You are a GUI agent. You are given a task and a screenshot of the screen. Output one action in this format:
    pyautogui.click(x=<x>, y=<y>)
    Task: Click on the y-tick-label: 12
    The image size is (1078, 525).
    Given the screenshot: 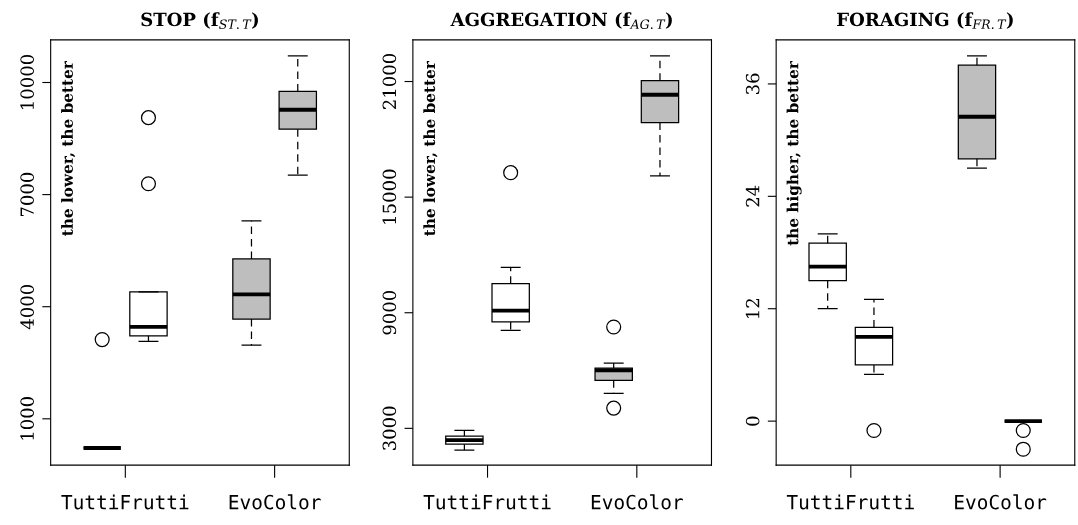 What is the action you would take?
    pyautogui.click(x=752, y=309)
    